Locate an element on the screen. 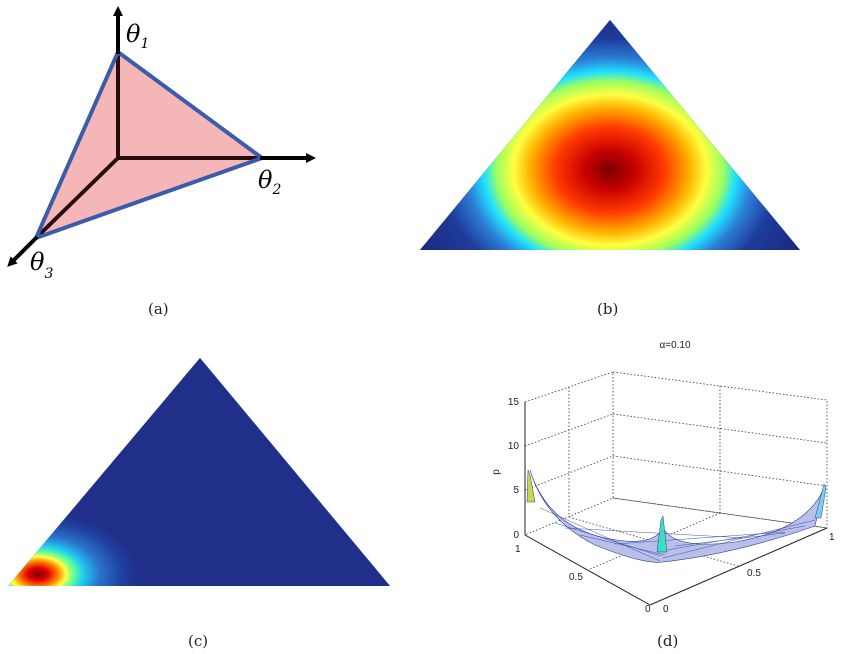  x-tick-0: 0 is located at coordinates (666, 609).